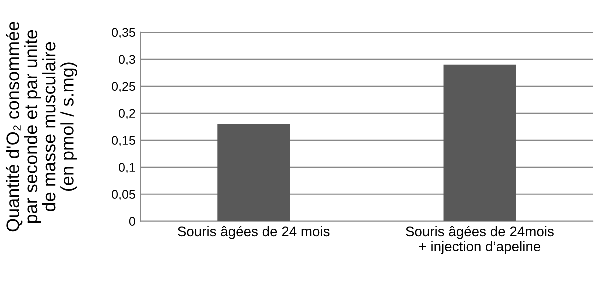 The height and width of the screenshot is (282, 599). I want to click on y-axis-title: Quantité d'O₂ consommée par seconde et par unite de masse musculaire (en pmol / s.mg), so click(42, 127).